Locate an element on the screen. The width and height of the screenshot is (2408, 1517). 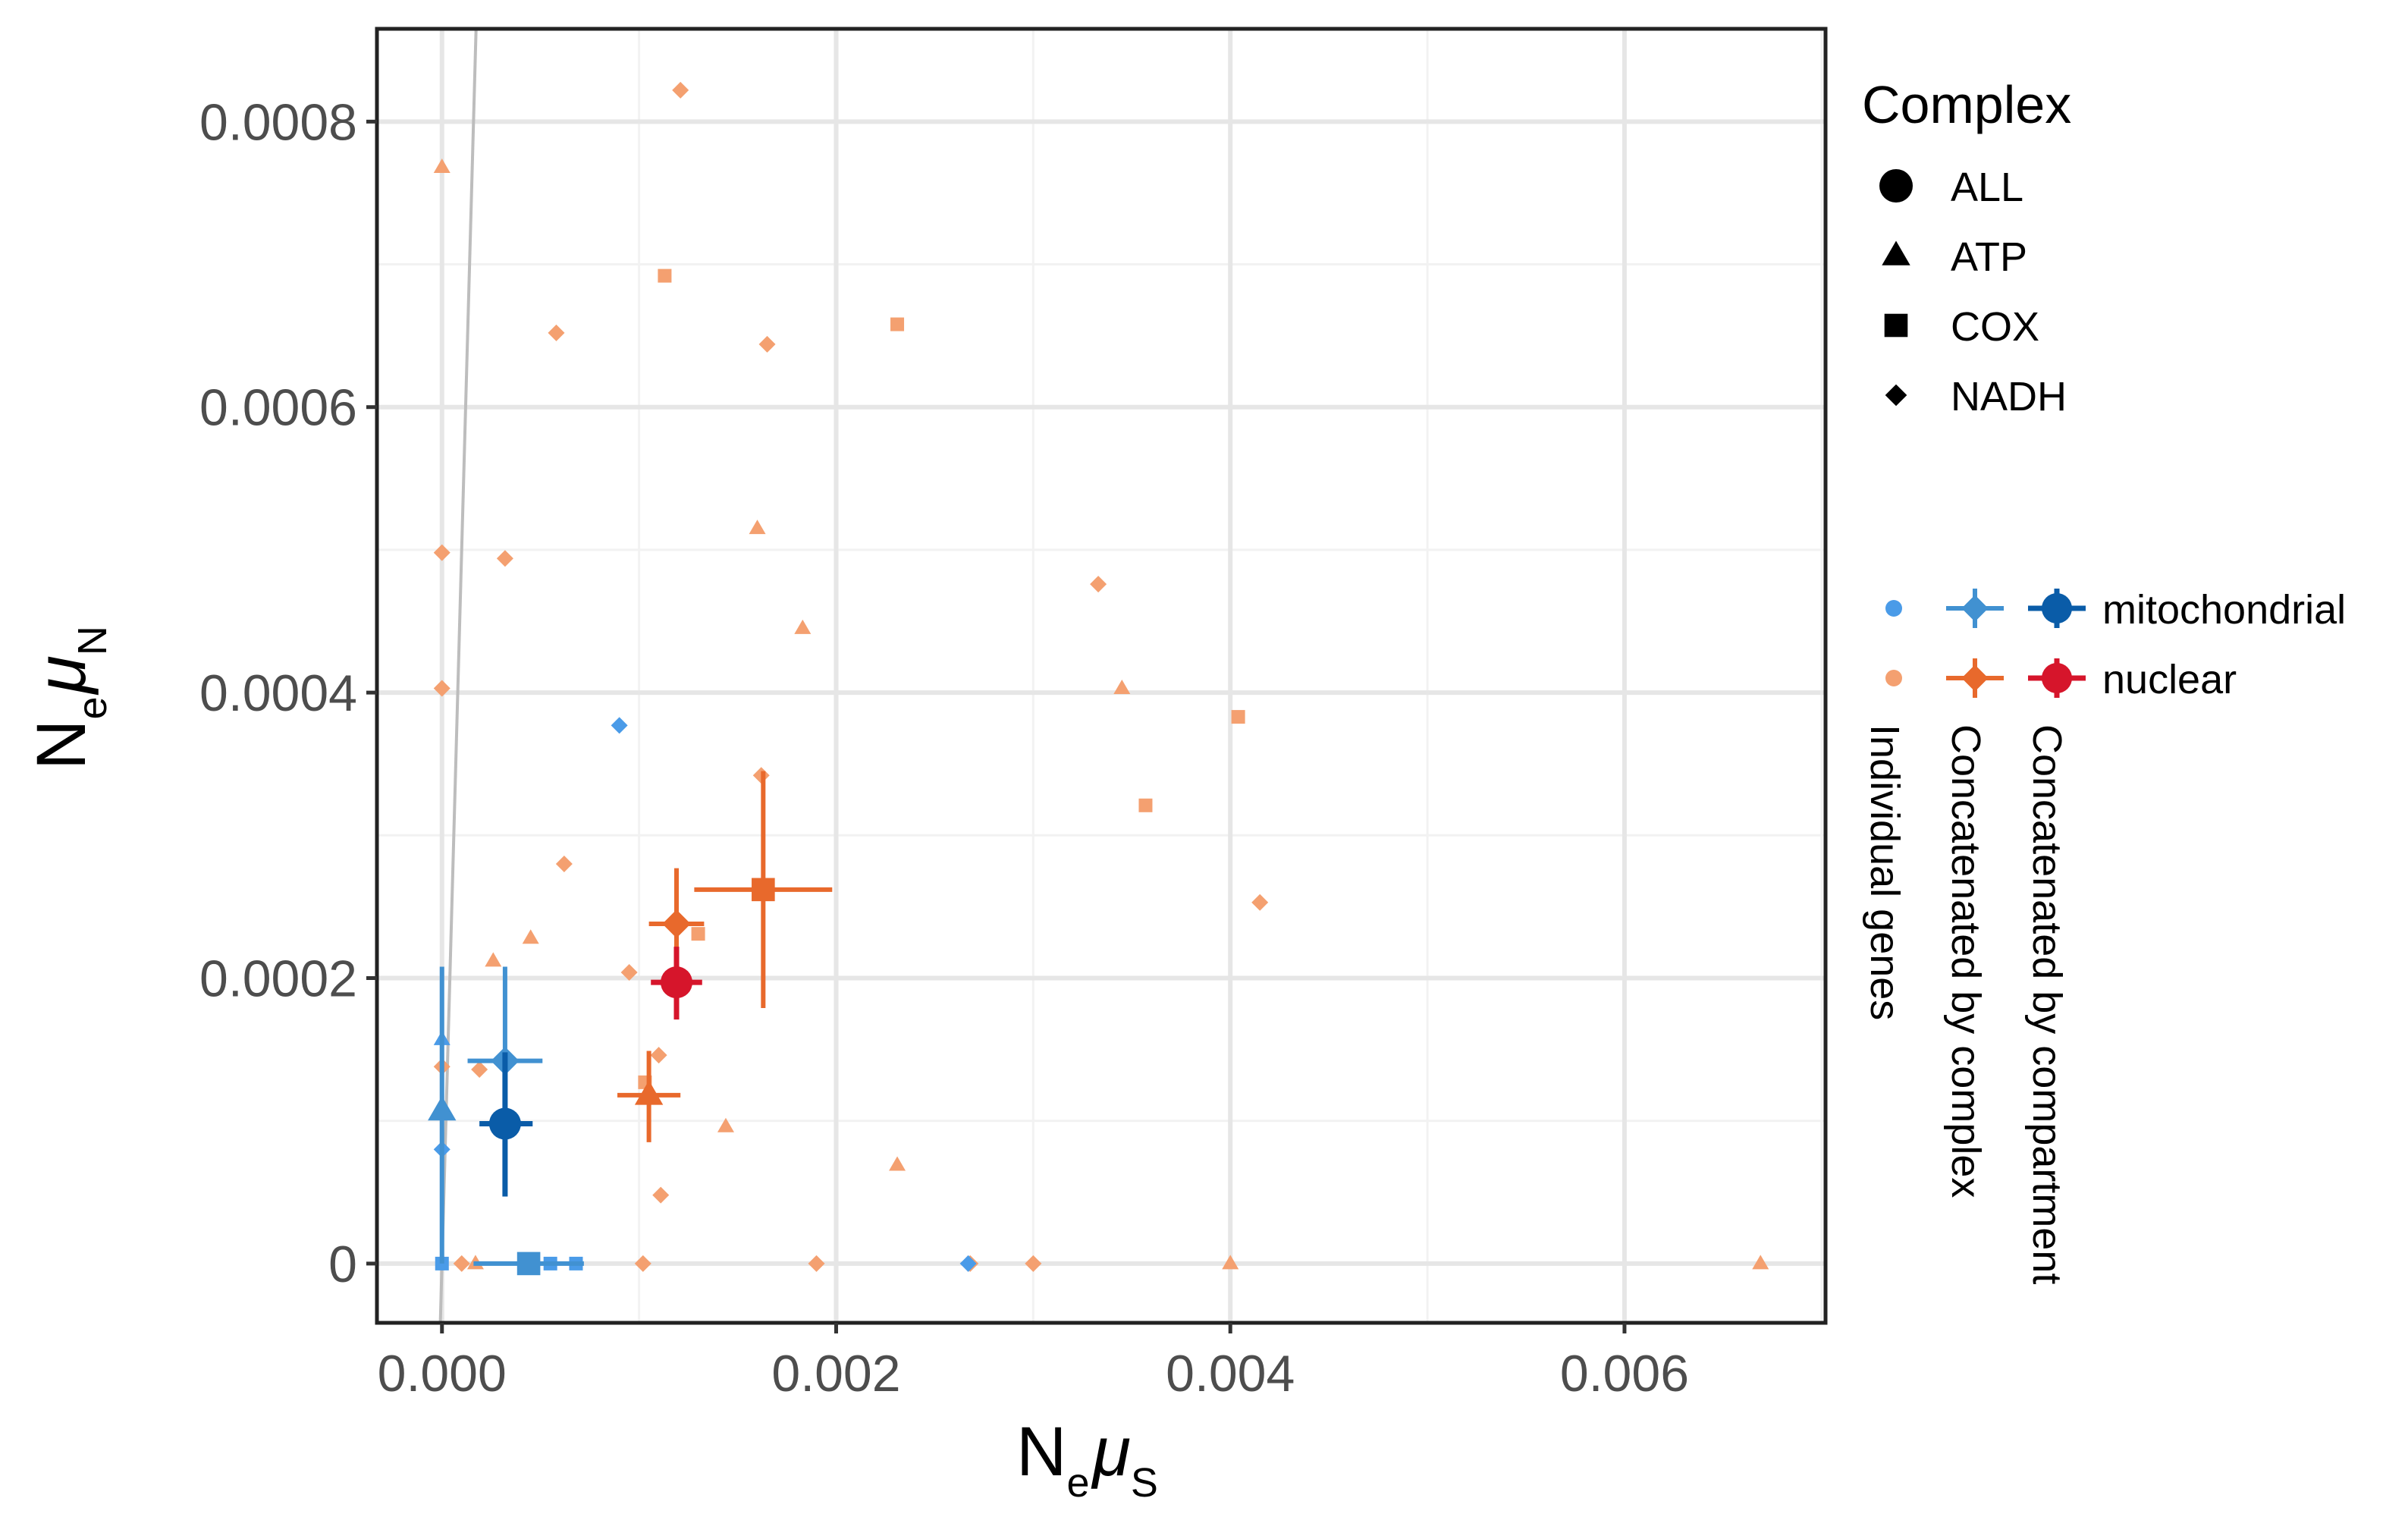
reference-line is located at coordinates (458, 676).